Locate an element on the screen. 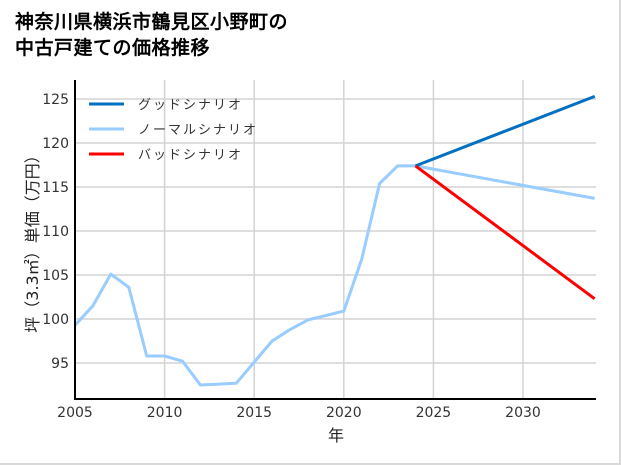 The width and height of the screenshot is (621, 465). y-tick-label: 120 is located at coordinates (55, 144).